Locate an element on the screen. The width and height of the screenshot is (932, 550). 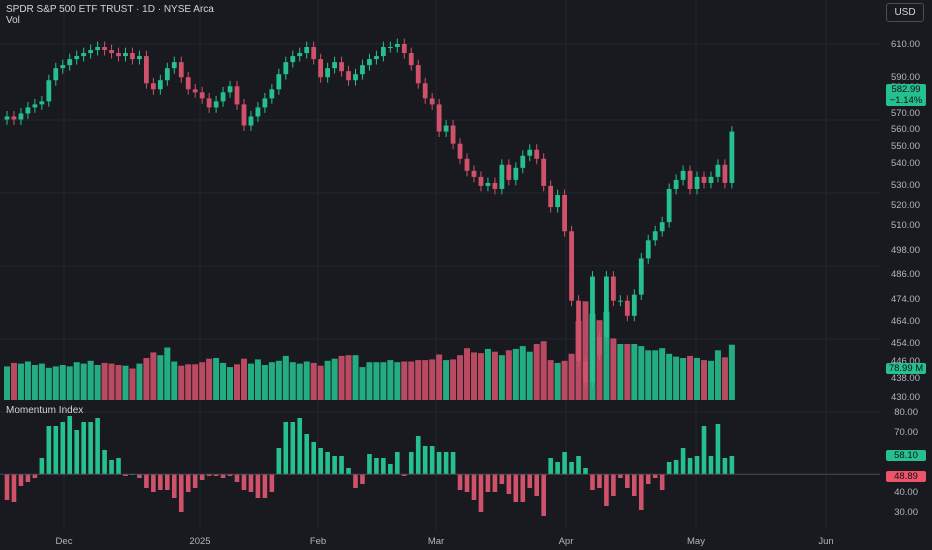
price-tick-label: 464.00 is located at coordinates (905, 321).